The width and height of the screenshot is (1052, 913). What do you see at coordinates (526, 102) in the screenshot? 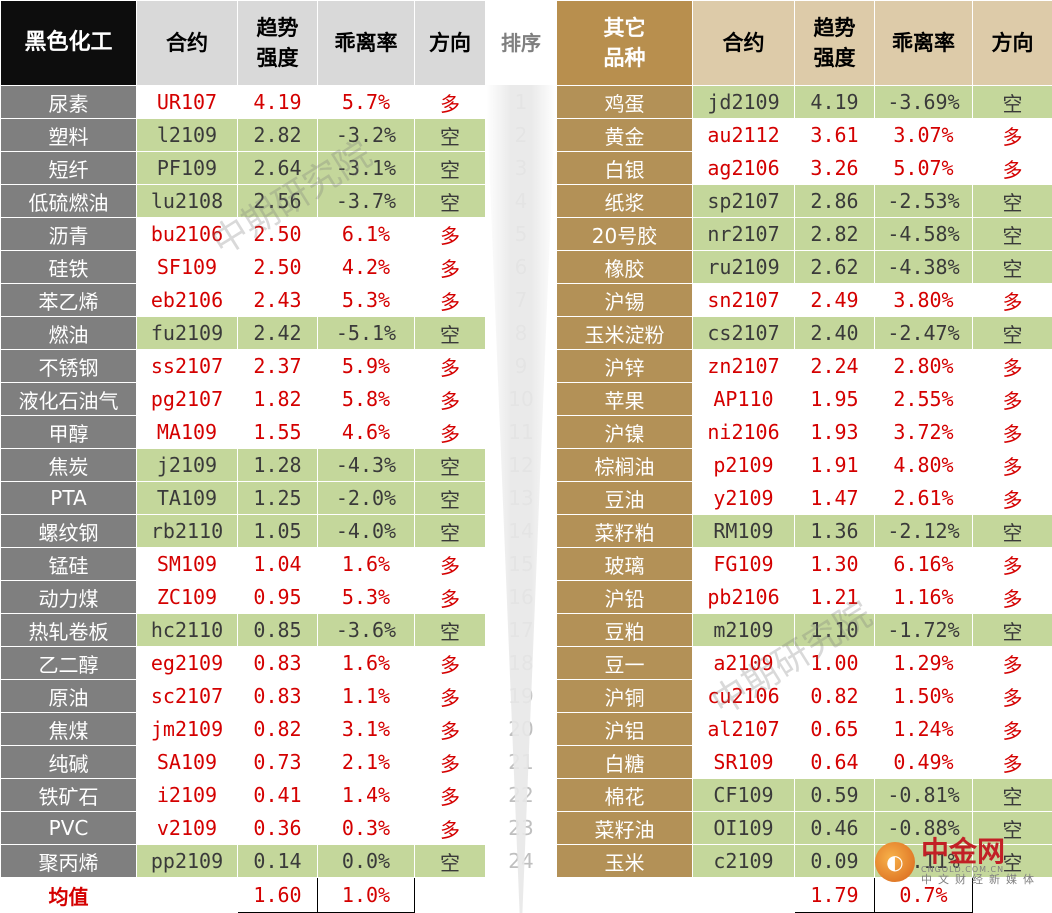
I see `table-row: 尿素 UR107 4.19 5.7% 多 1 鸡蛋 jd2109 4.19 -3.69% 空` at bounding box center [526, 102].